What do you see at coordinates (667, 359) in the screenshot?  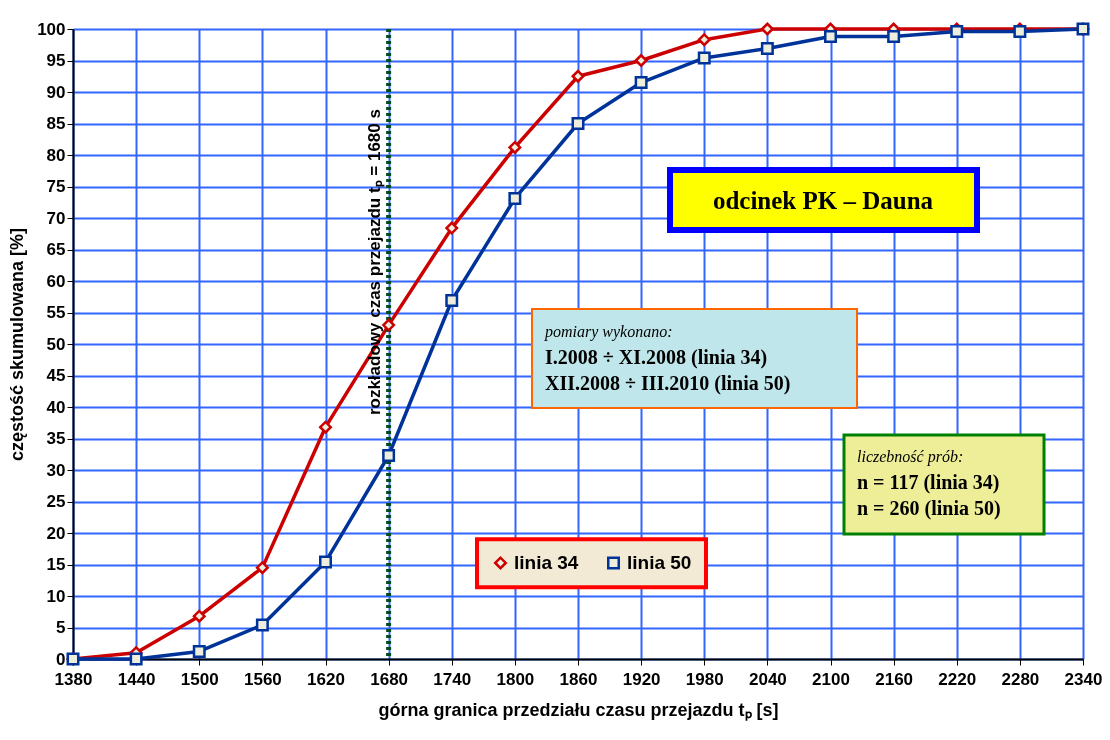 I see `annotation: pomiary wykonano: I.2008 ÷ XI.2008 (linia 34) XII.2008 ÷ III.2010 (linia 50)` at bounding box center [667, 359].